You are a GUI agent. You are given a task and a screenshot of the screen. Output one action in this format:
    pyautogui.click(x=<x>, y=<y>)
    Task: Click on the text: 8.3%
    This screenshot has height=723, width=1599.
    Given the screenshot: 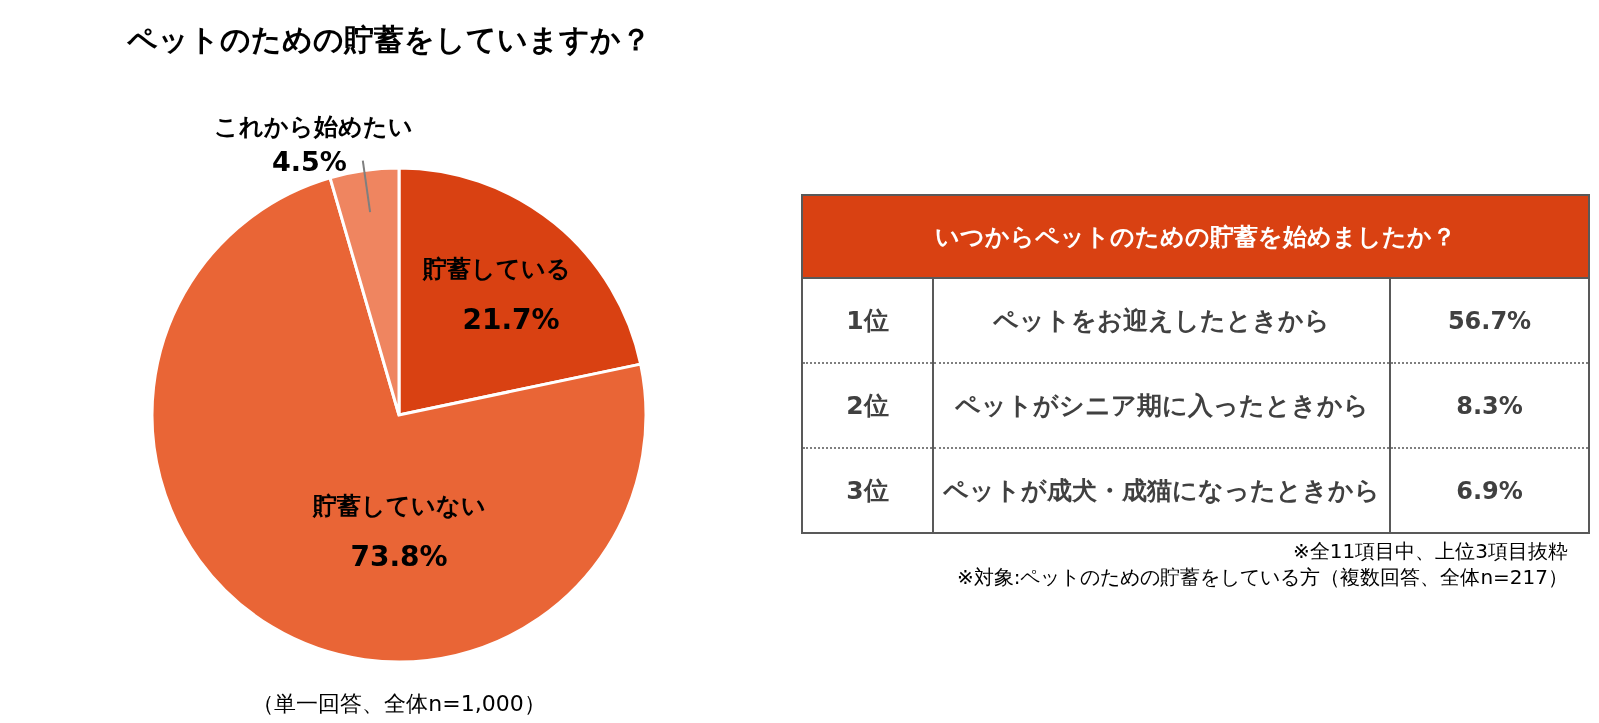 What is the action you would take?
    pyautogui.click(x=1489, y=405)
    